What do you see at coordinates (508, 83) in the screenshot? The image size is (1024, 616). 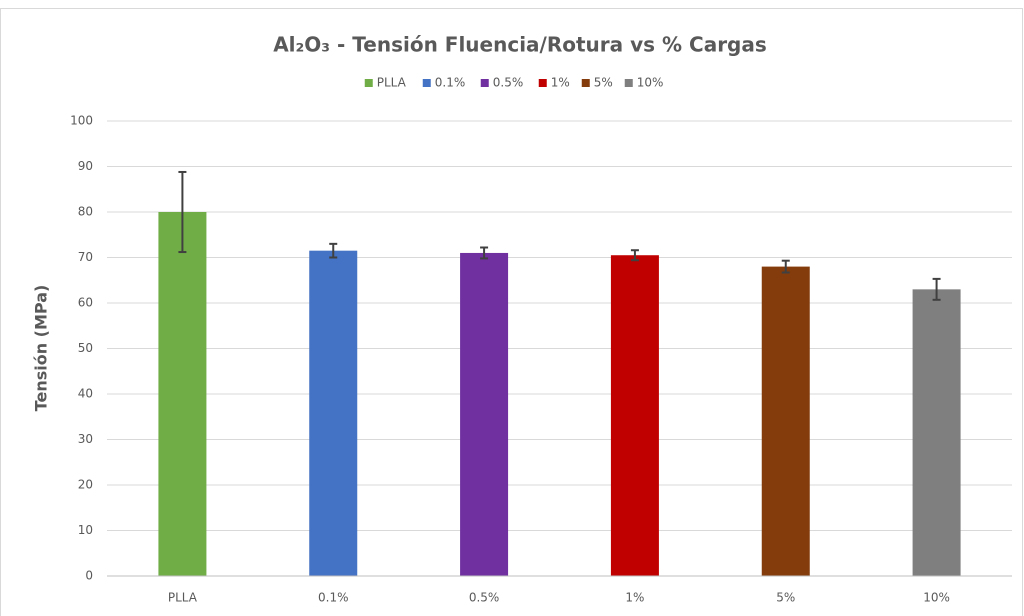 I see `legend-label: 0.5%` at bounding box center [508, 83].